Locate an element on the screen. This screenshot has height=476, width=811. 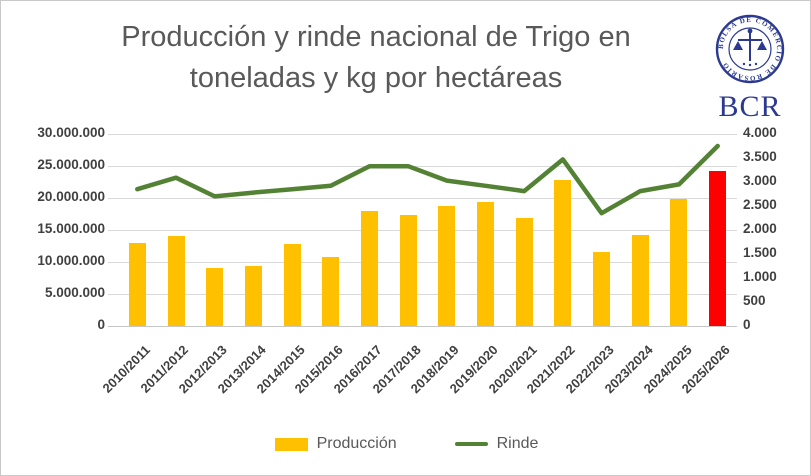
chart-title-line1: Producción y rinde nacional de Trigo en is located at coordinates (376, 37).